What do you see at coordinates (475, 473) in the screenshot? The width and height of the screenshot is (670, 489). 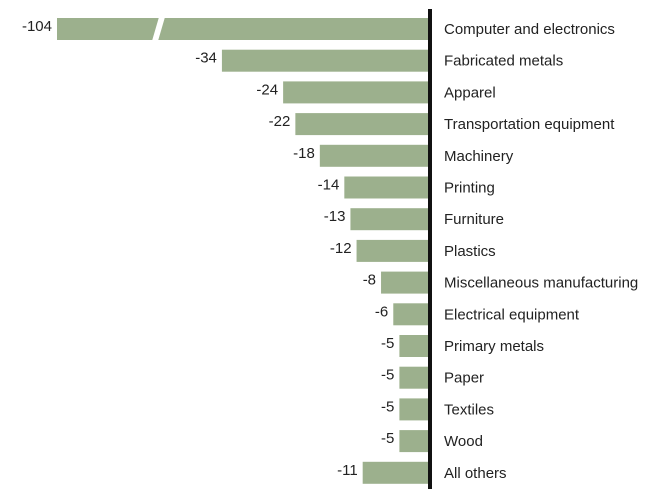 I see `category-label: All others` at bounding box center [475, 473].